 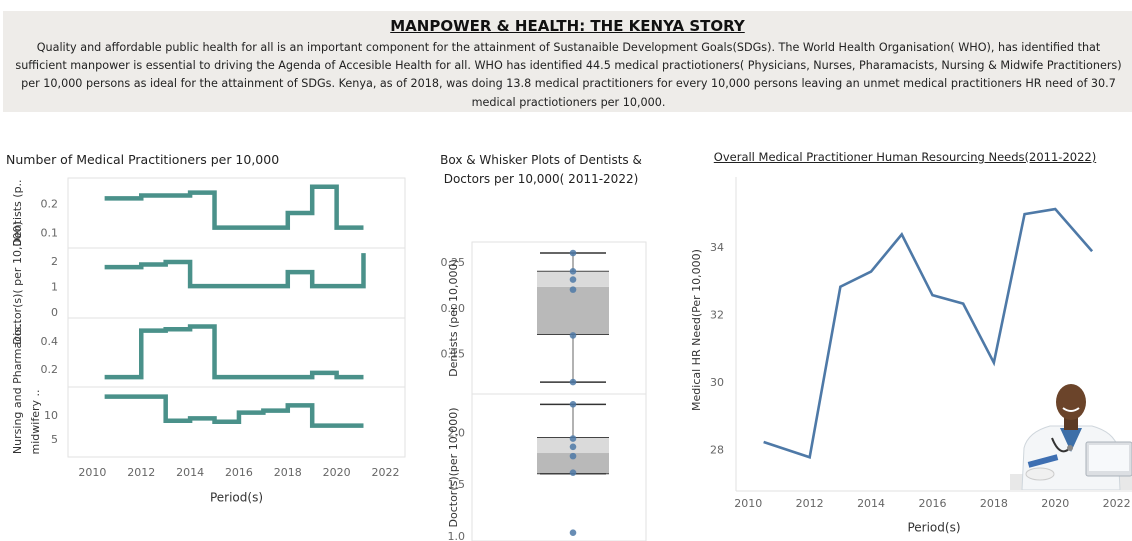 I want to click on y-tick-label: 0, so click(x=54, y=312).